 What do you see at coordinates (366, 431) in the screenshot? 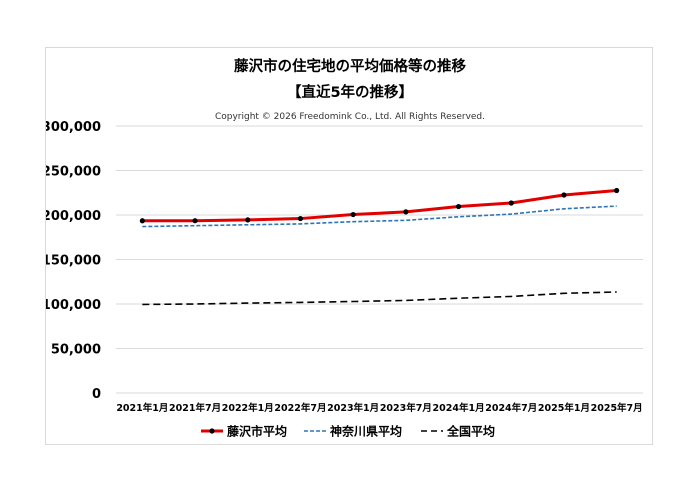
I see `legend-label: 神奈川県平均` at bounding box center [366, 431].